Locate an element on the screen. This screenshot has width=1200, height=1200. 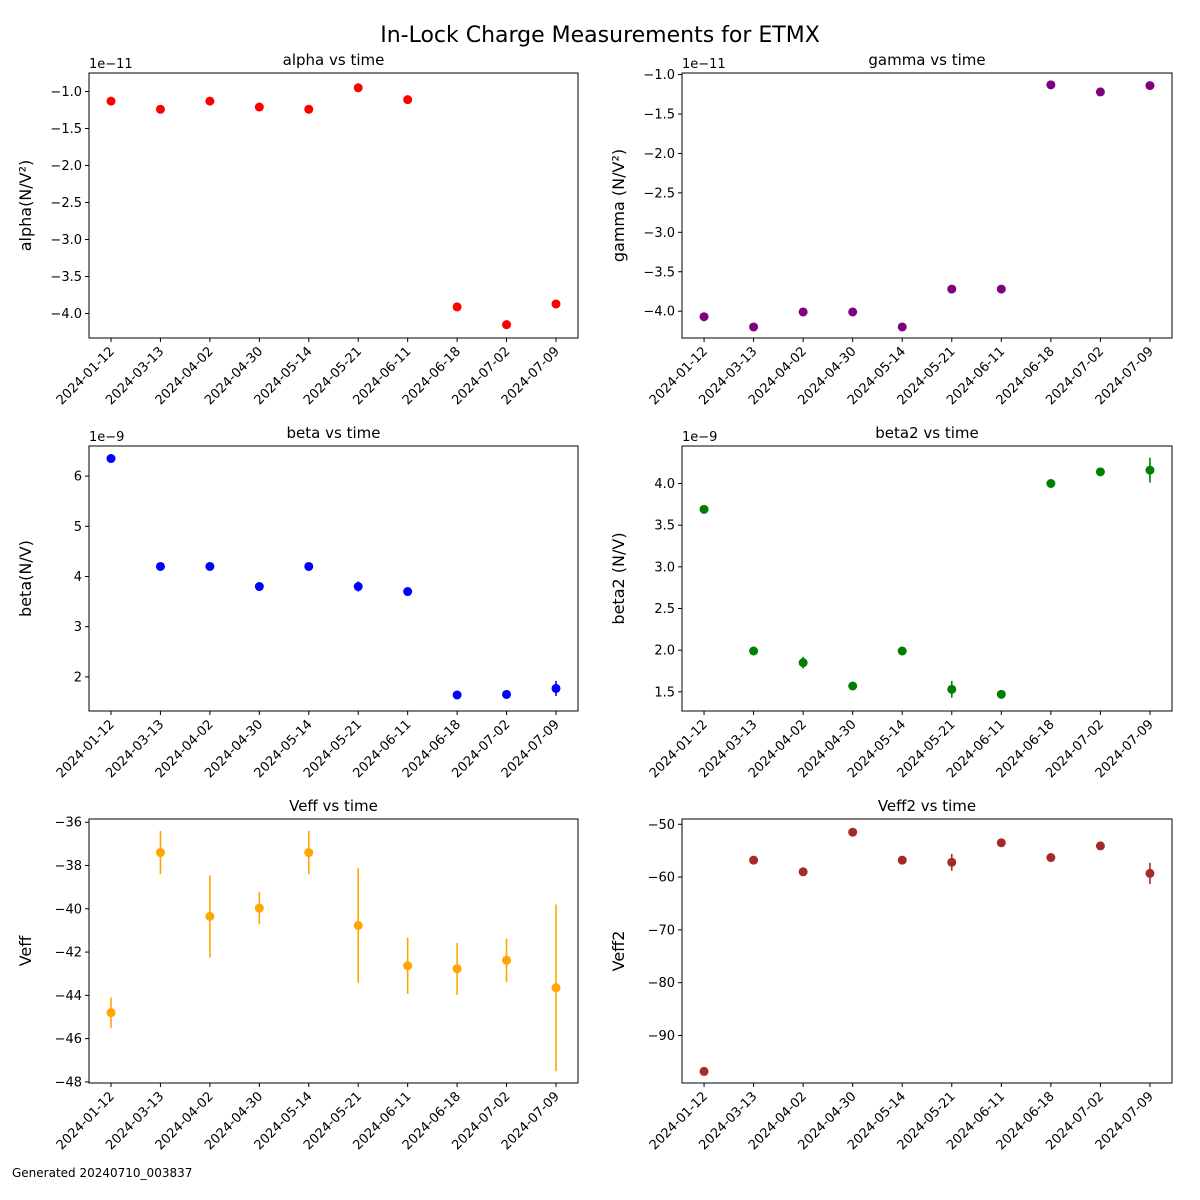
y-axis-label: Veff is located at coordinates (25, 951).